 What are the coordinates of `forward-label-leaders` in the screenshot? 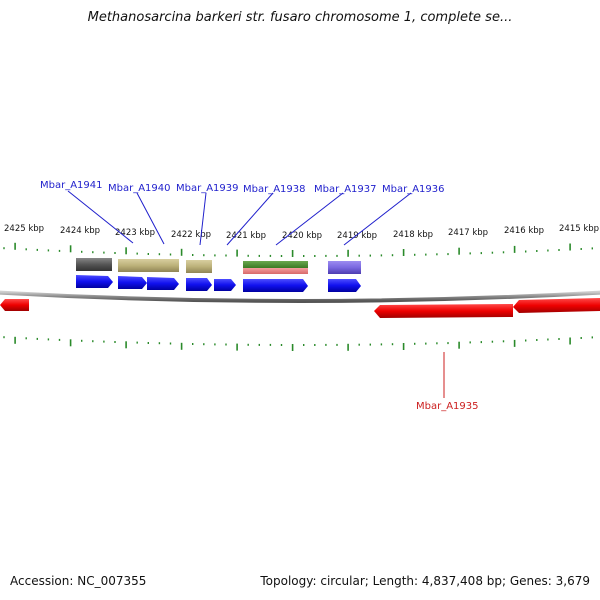 It's located at (239, 218).